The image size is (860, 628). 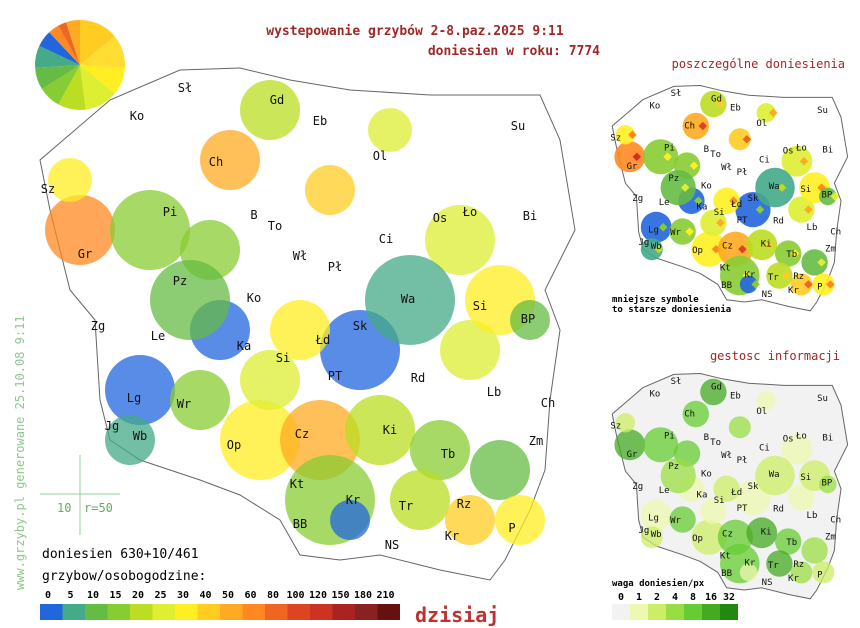 I want to click on legend-label: 210, so click(x=385, y=595).